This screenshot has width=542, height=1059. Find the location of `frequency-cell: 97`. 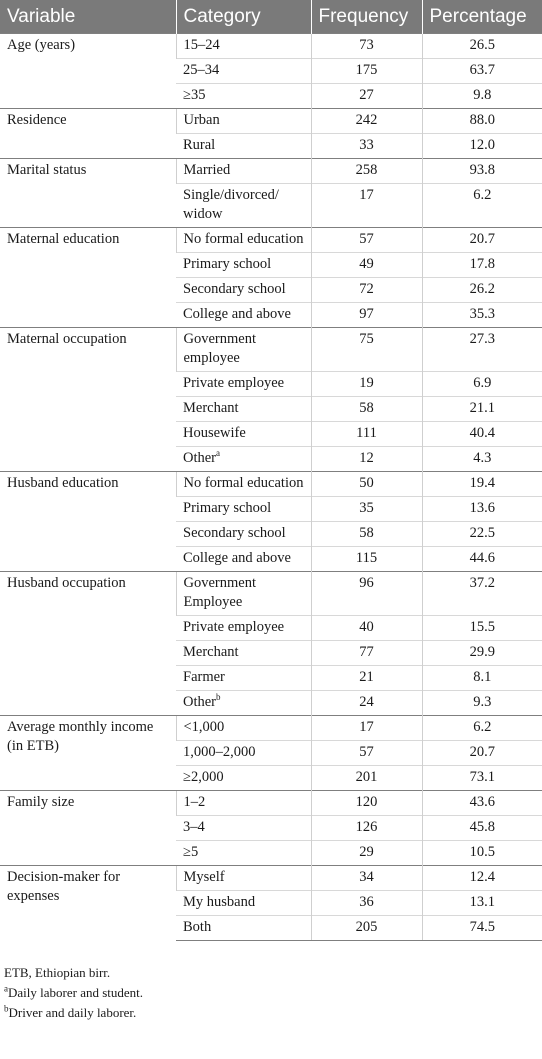

frequency-cell: 97 is located at coordinates (366, 315).